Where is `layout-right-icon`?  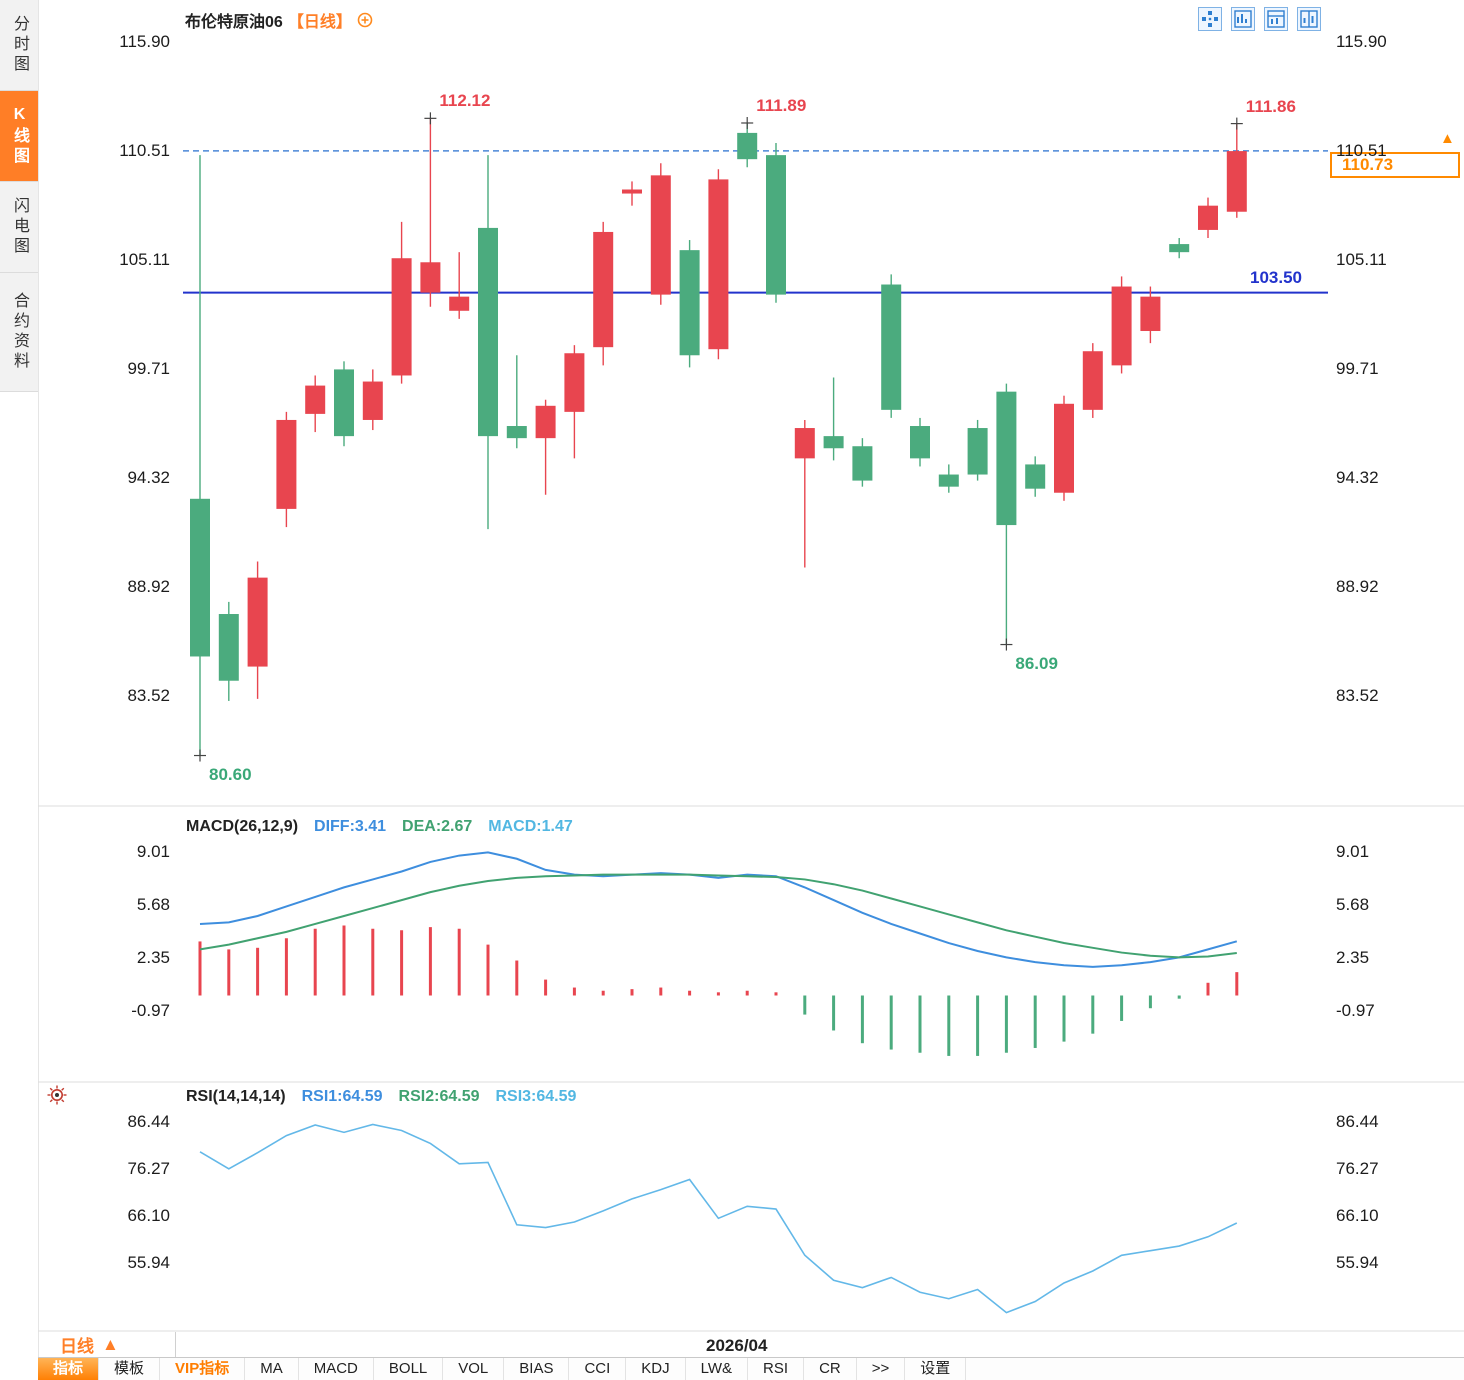 layout-right-icon is located at coordinates (1276, 19).